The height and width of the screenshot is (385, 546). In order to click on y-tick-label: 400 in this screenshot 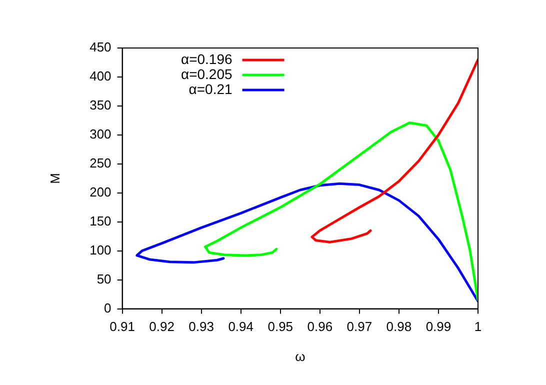, I will do `click(101, 76)`.